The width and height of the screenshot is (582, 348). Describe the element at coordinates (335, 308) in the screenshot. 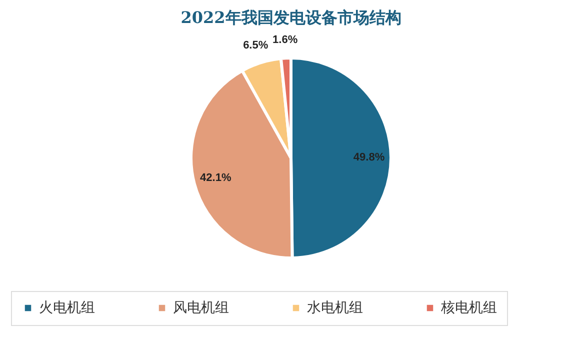

I see `legend-label: 水电机组` at that location.